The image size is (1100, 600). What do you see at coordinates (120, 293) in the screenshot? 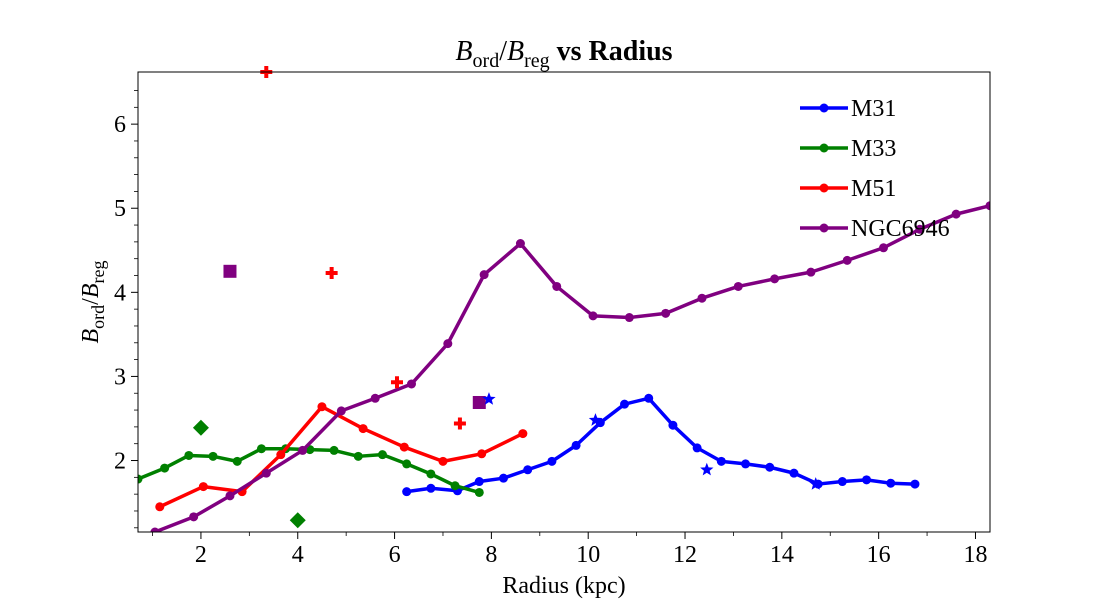
I see `y-tick-label: 4` at bounding box center [120, 293].